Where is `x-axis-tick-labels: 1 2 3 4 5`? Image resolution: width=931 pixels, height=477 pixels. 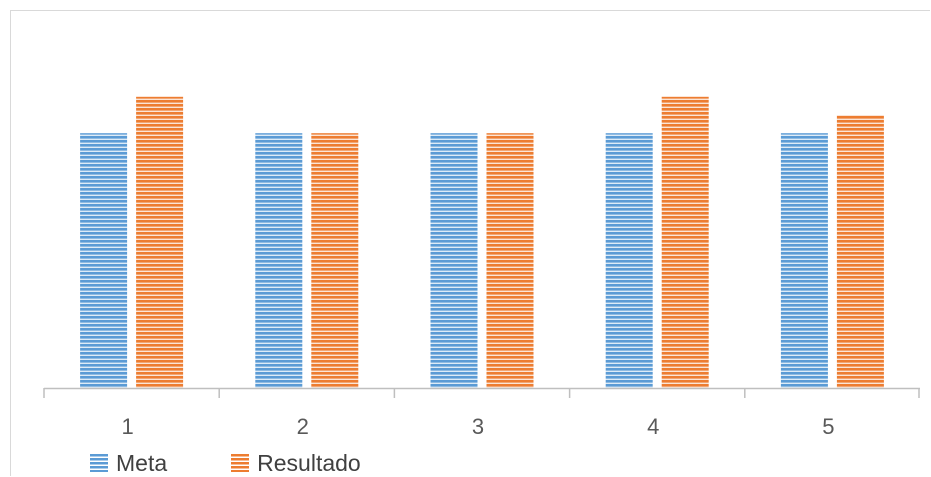
x-axis-tick-labels: 1 2 3 4 5 is located at coordinates (477, 426).